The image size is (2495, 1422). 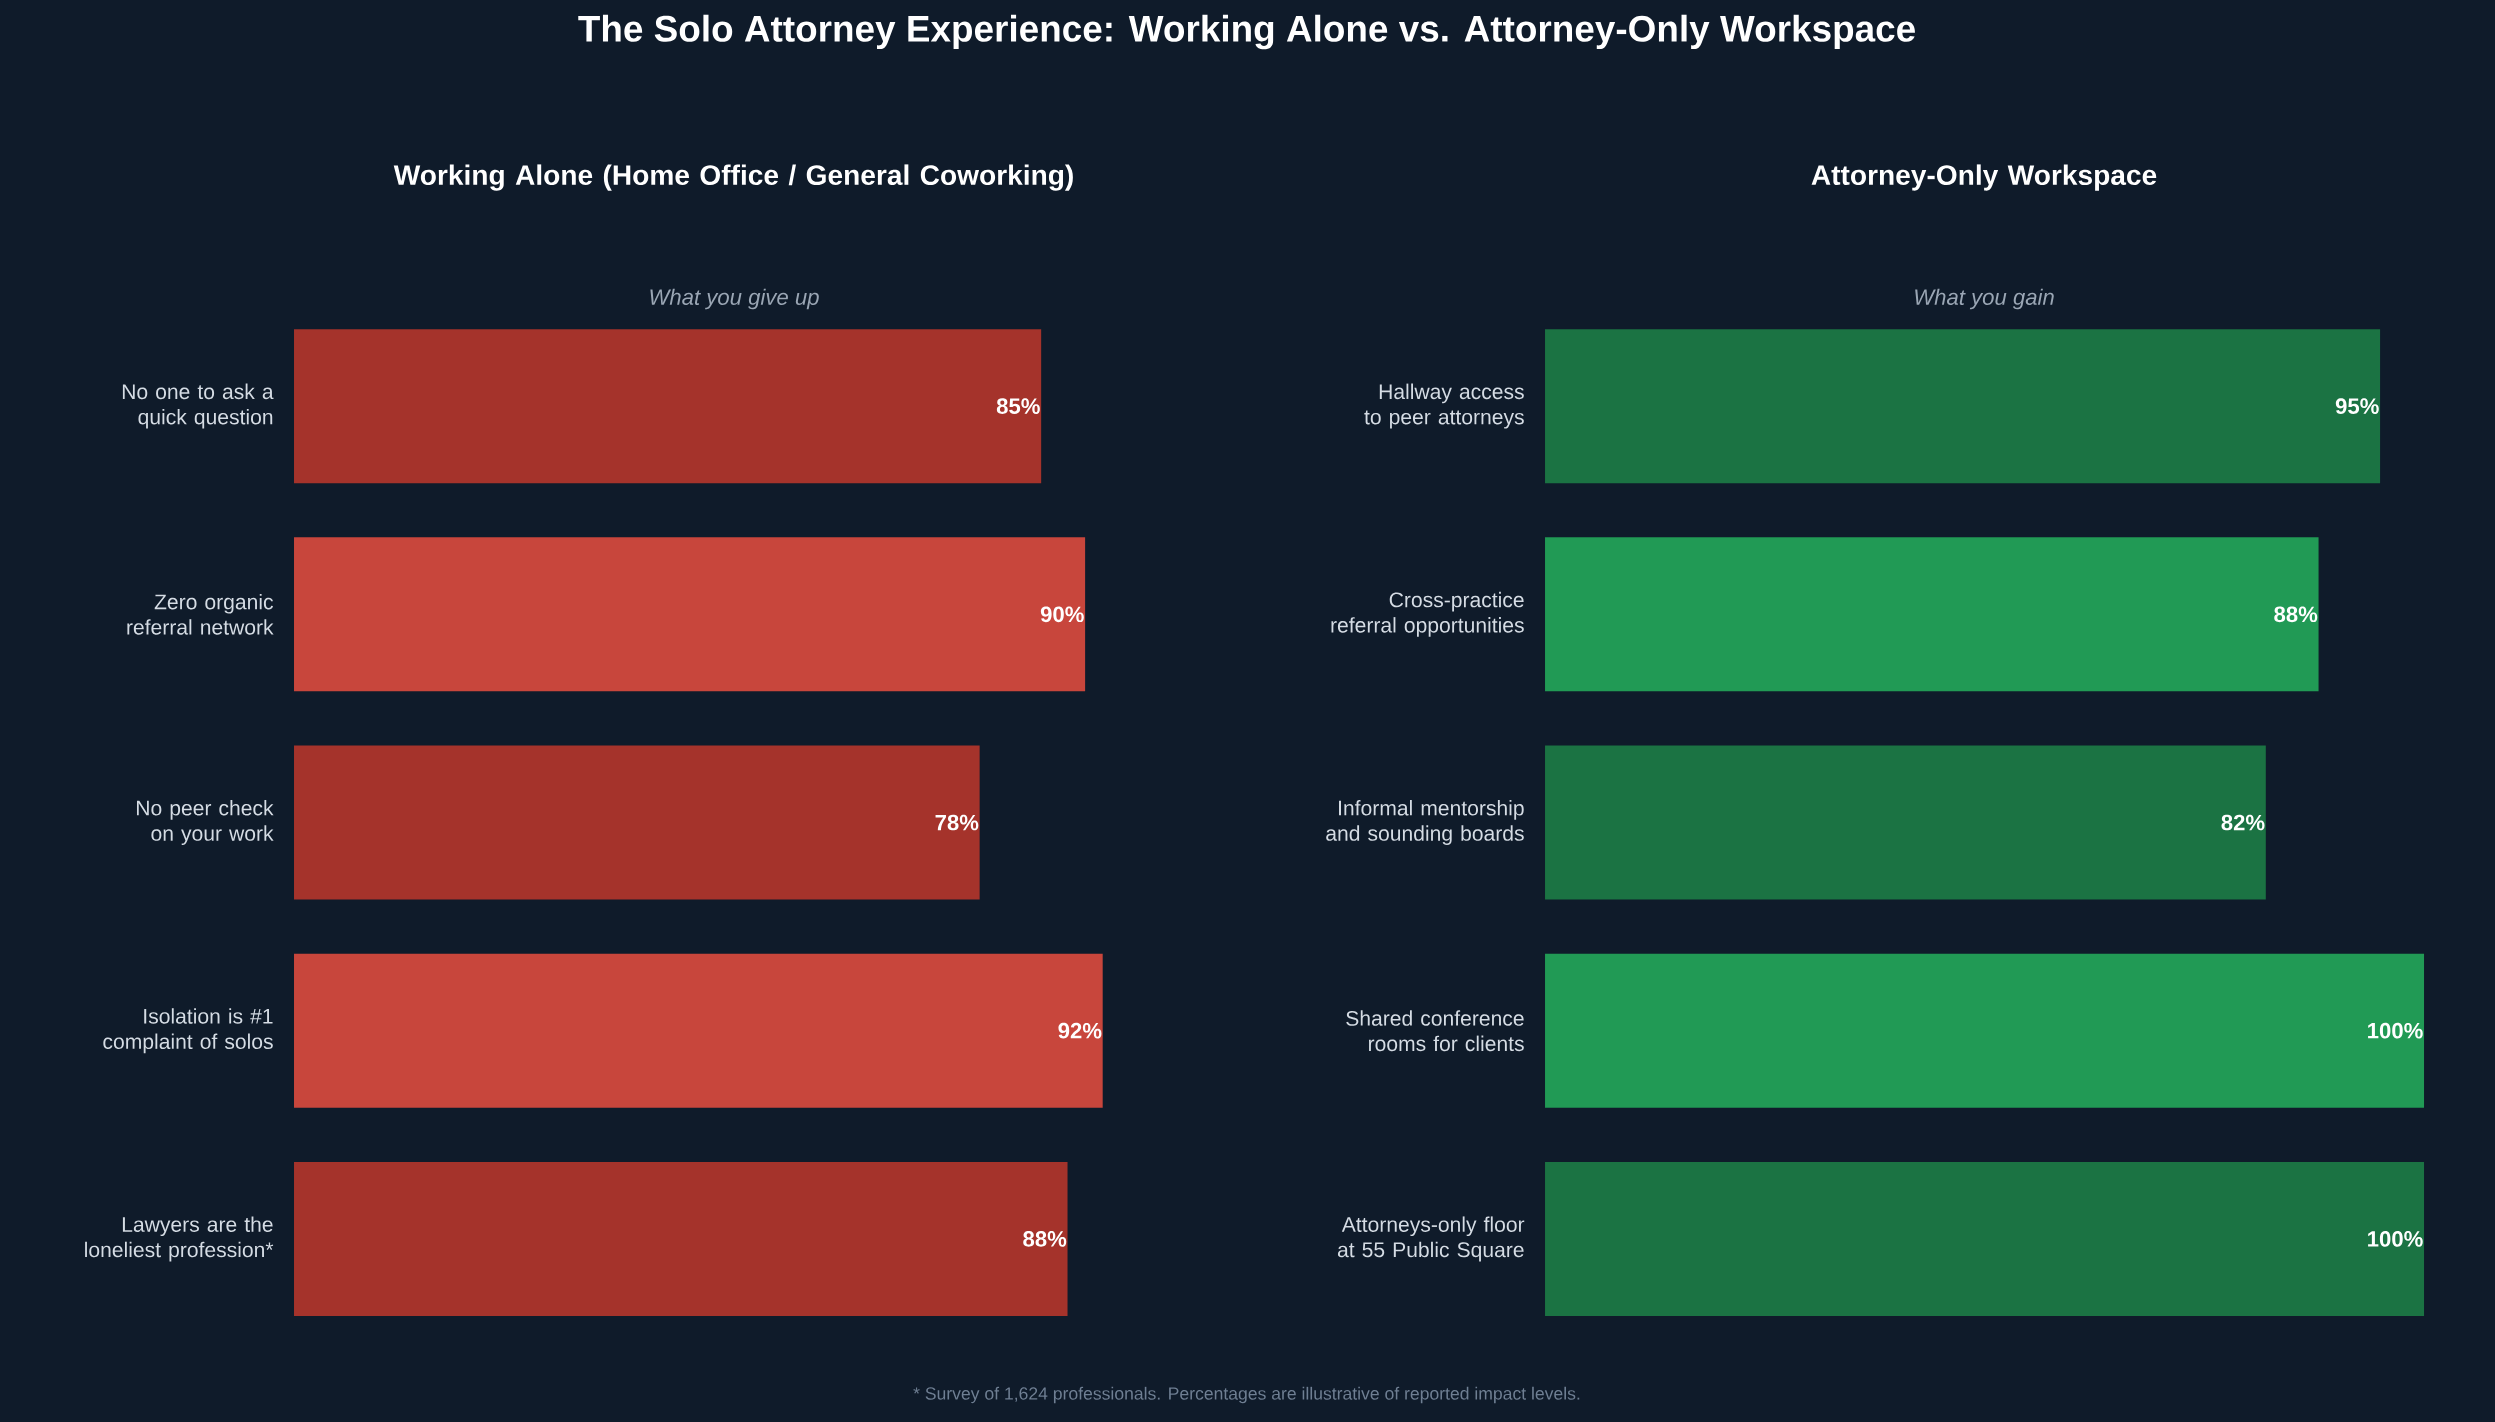 I want to click on y-tick-label: Cross-practice referral opportunities, so click(x=1427, y=614).